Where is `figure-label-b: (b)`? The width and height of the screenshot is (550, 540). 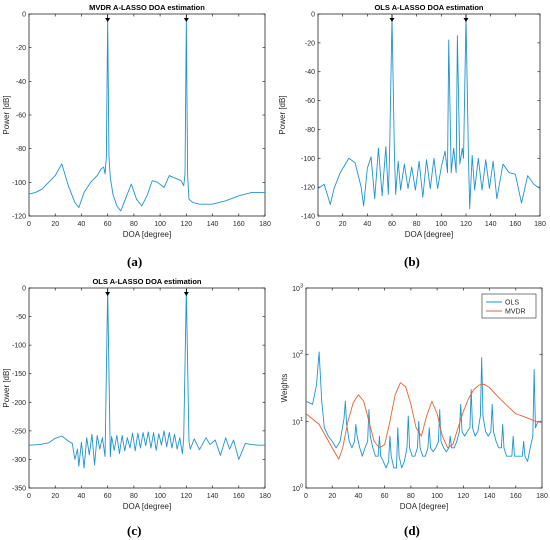
figure-label-b: (b) is located at coordinates (412, 261).